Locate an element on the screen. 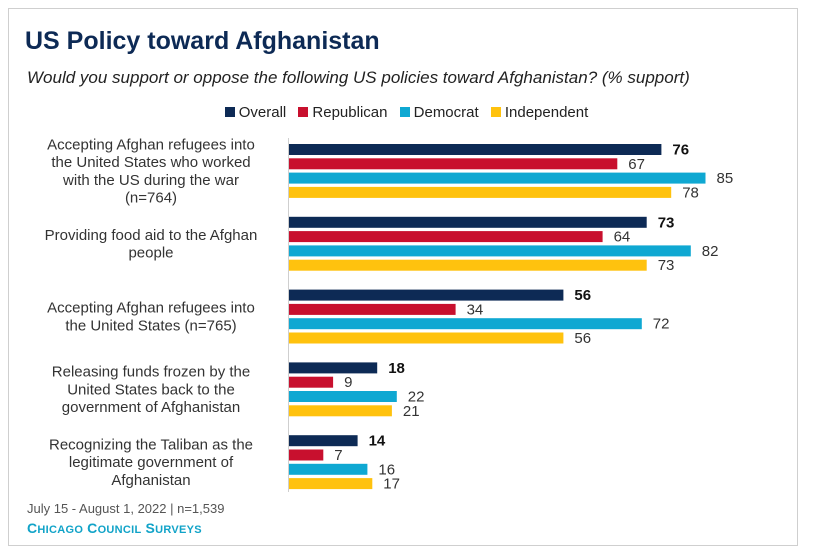  legend-label-overall: Overall is located at coordinates (262, 112).